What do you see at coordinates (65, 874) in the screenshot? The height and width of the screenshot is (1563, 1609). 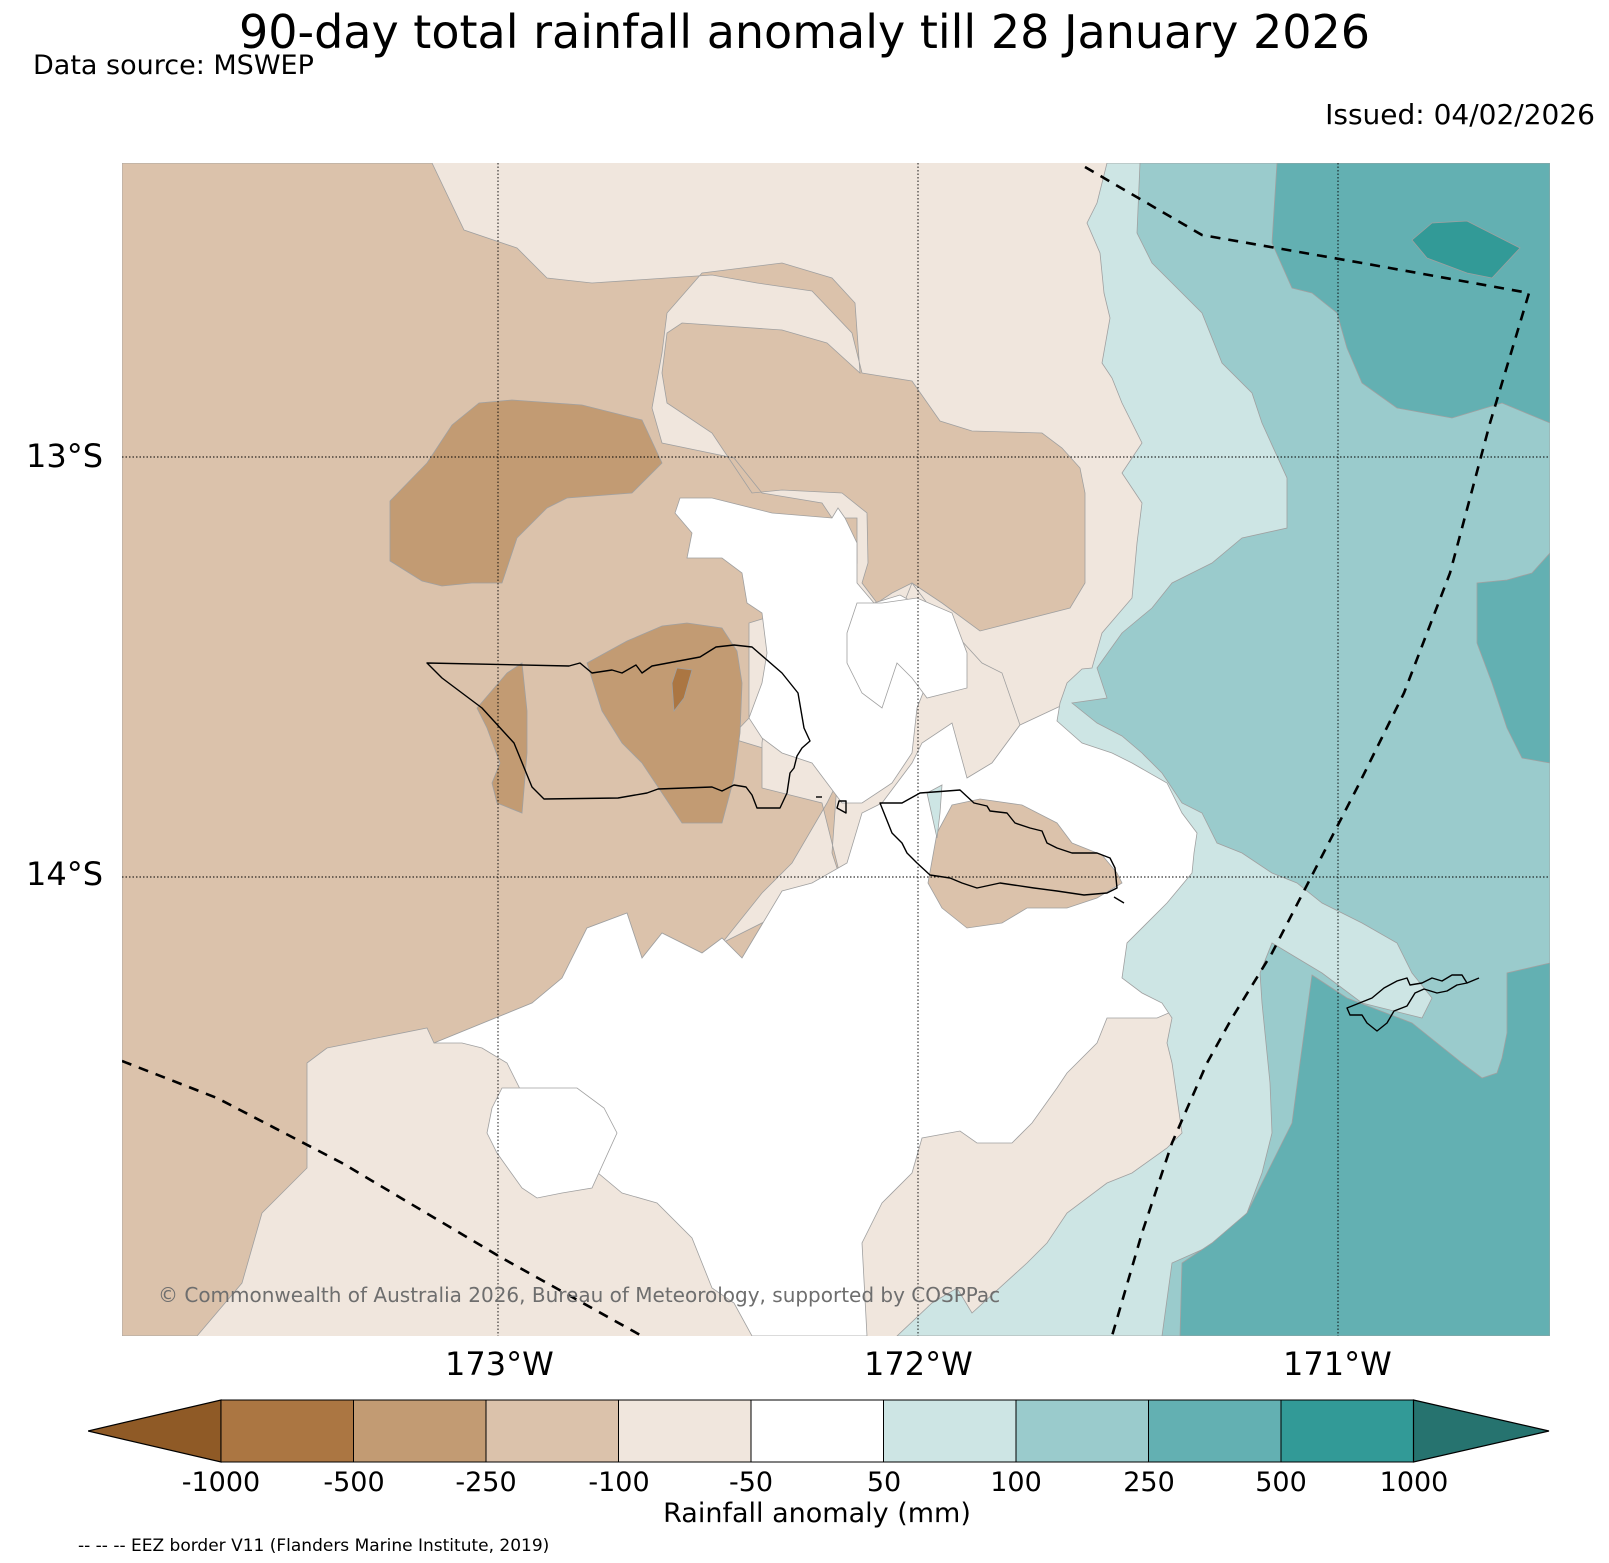 I see `lat-label-14s: 14°S` at bounding box center [65, 874].